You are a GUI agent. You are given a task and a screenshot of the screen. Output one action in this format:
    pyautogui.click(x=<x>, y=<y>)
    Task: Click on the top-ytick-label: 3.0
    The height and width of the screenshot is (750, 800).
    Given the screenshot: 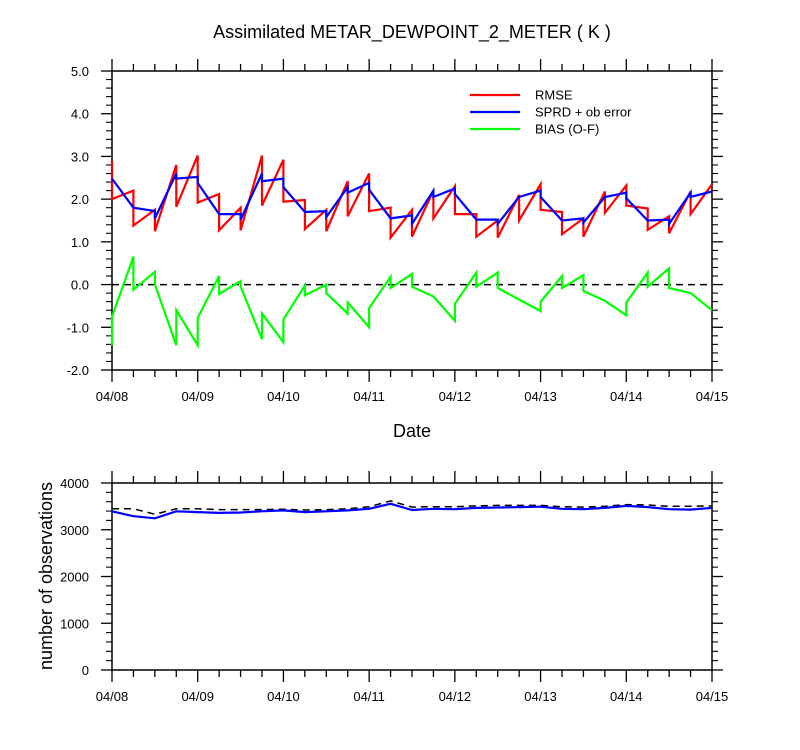 What is the action you would take?
    pyautogui.click(x=80, y=156)
    